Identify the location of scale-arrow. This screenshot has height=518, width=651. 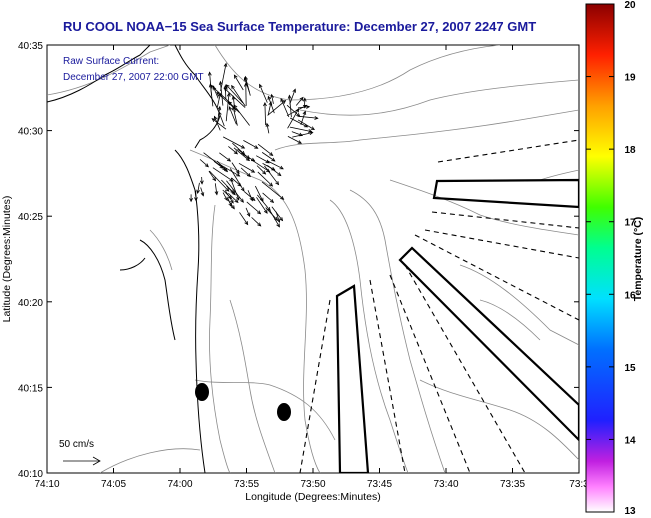
(82, 461).